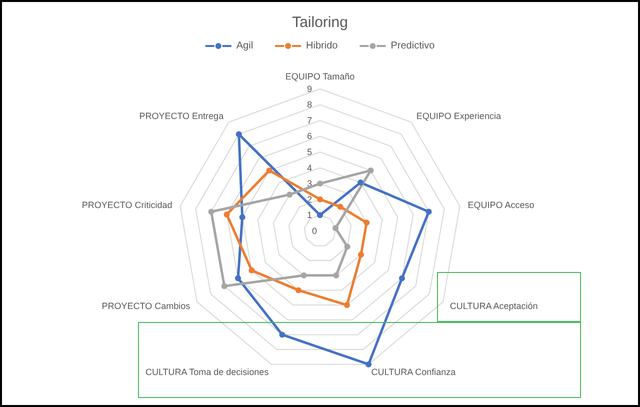 This screenshot has height=407, width=640. Describe the element at coordinates (309, 105) in the screenshot. I see `y-tick-label: 8` at that location.